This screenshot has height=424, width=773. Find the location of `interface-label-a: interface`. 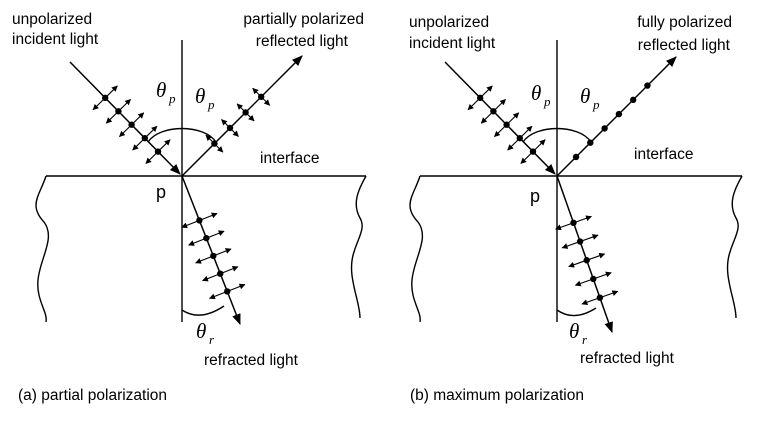

interface-label-a: interface is located at coordinates (289, 158).